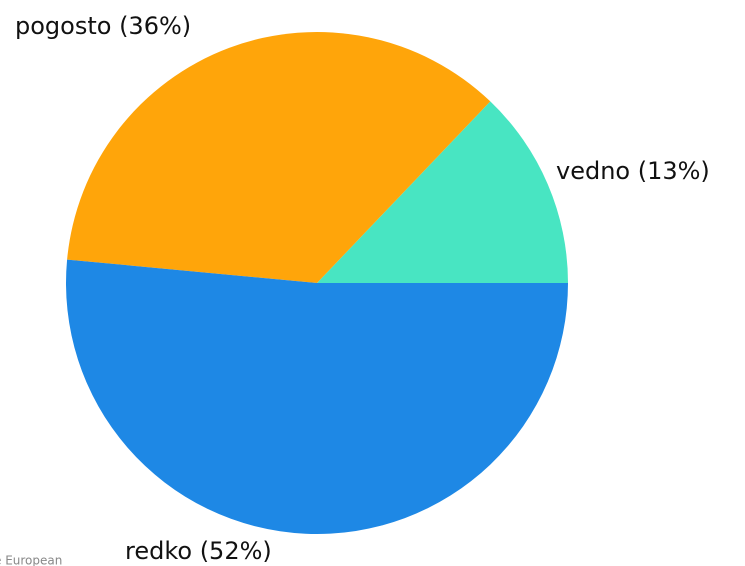 The image size is (745, 566). Describe the element at coordinates (198, 551) in the screenshot. I see `slice-label: redko (52%)` at that location.